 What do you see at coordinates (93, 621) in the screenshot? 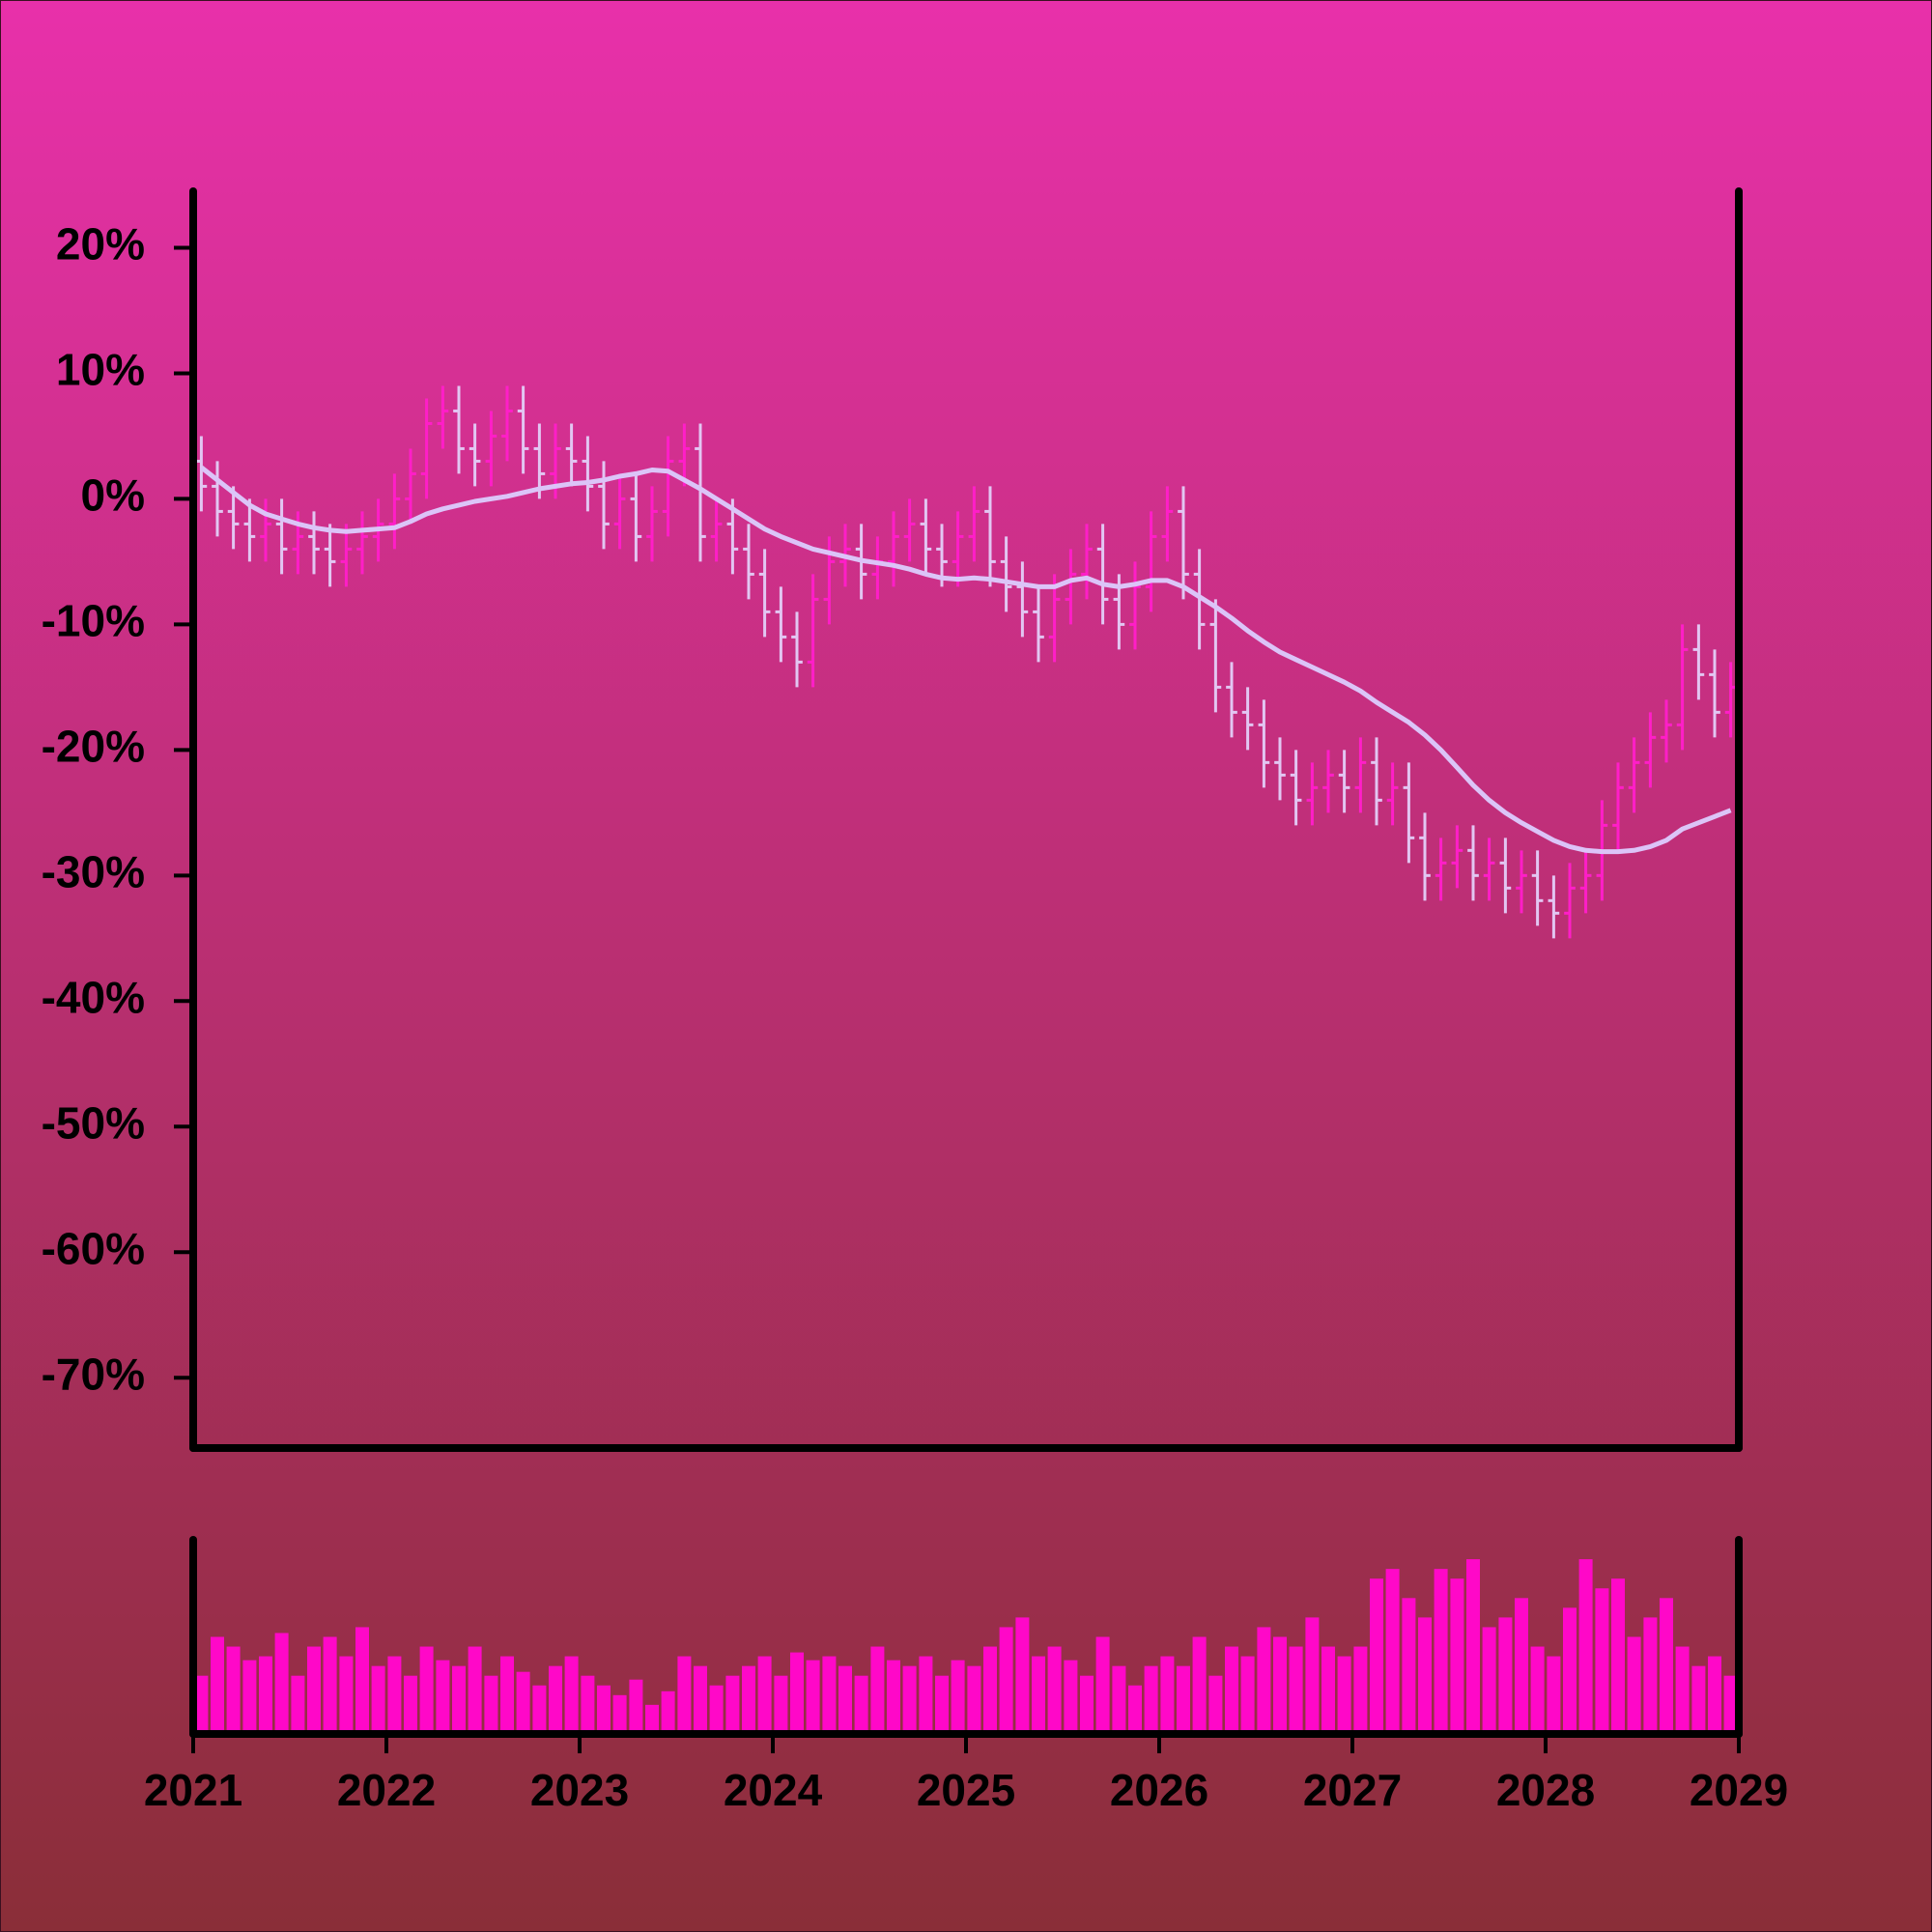
I see `y-tick-label: -10%` at bounding box center [93, 621].